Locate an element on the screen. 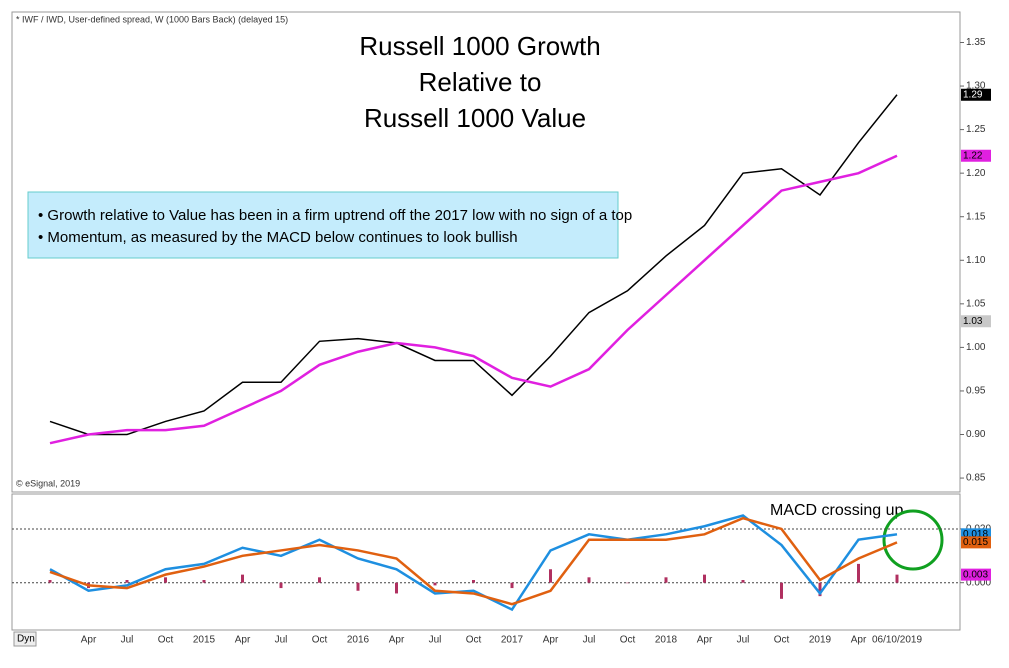 This screenshot has width=1009, height=668. x-tick-label: 06/10/2019 is located at coordinates (897, 640).